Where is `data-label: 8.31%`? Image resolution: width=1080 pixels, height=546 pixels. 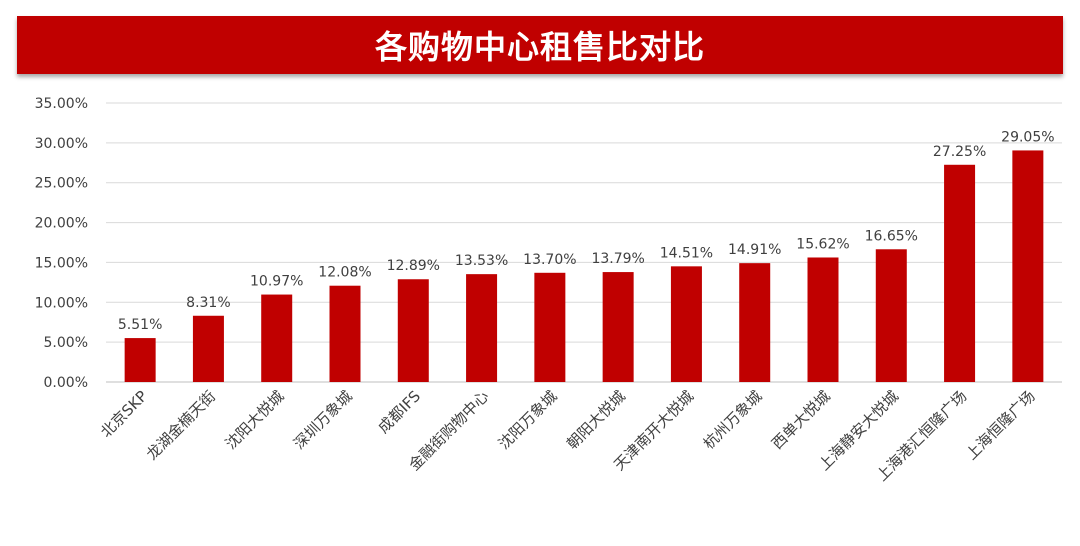
data-label: 8.31% is located at coordinates (208, 303).